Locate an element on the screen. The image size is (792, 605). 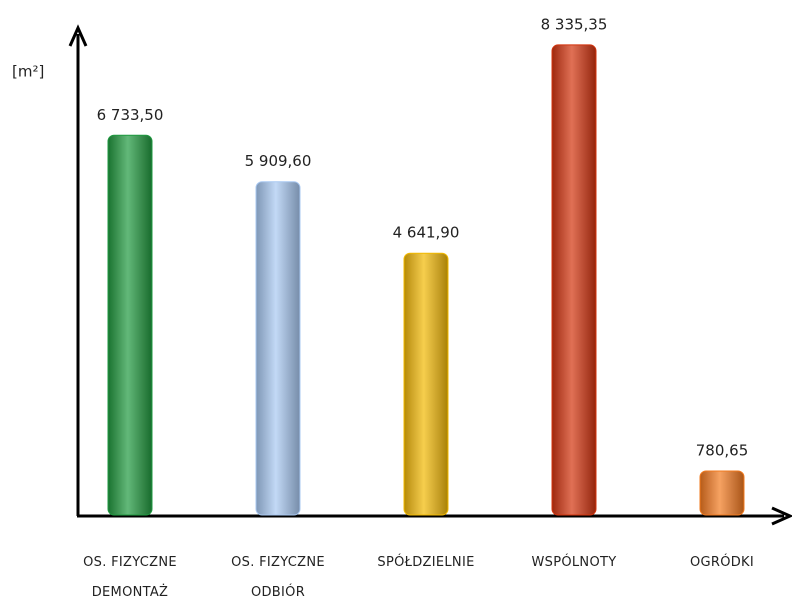
value-label: 5 909,60 is located at coordinates (278, 161).